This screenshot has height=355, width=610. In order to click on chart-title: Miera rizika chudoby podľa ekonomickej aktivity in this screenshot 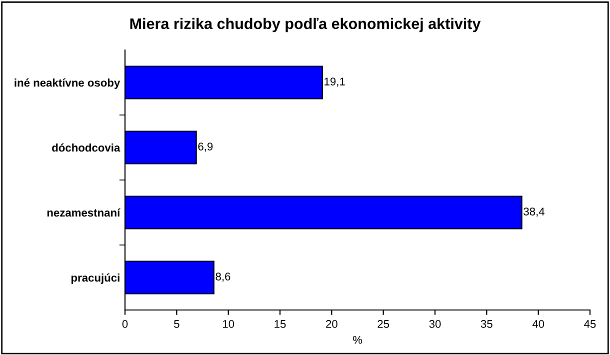, I will do `click(305, 25)`.